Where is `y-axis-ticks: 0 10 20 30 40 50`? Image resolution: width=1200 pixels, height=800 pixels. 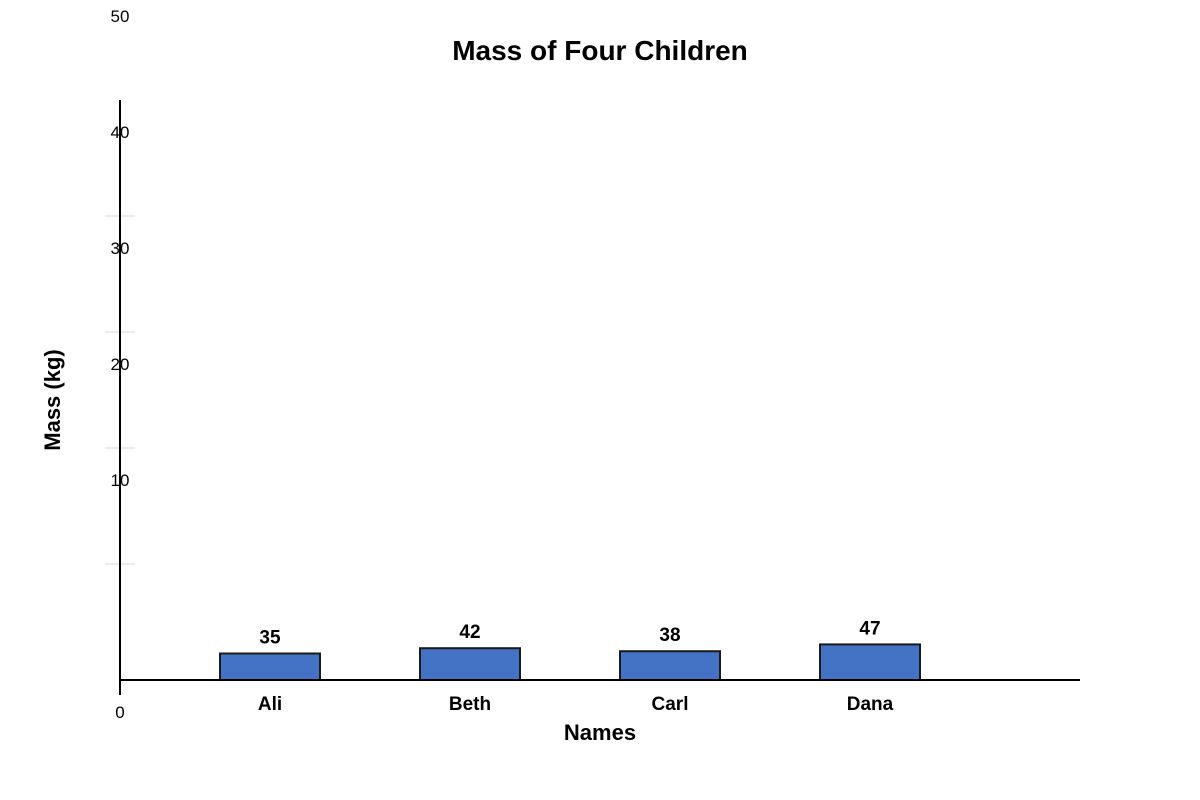
y-axis-ticks: 0 10 20 30 40 50 is located at coordinates (120, 364).